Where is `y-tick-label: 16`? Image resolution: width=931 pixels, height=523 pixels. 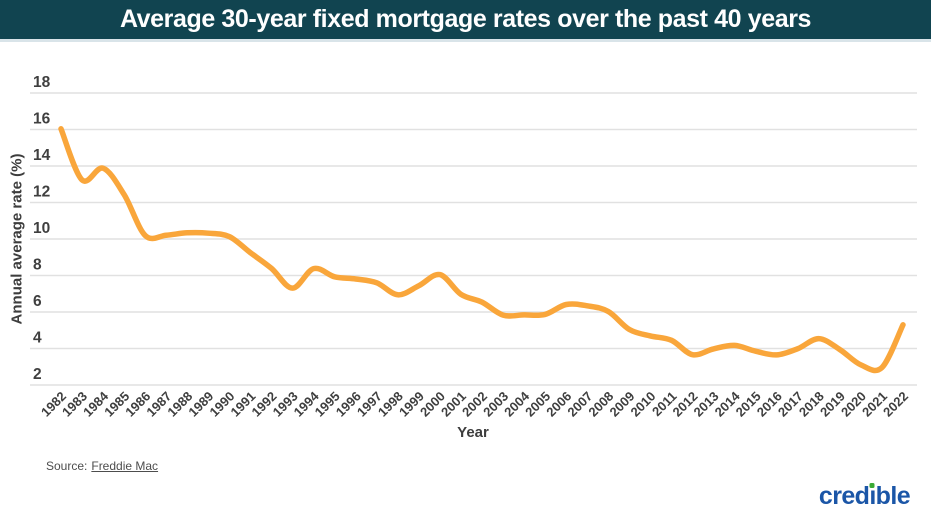 y-tick-label: 16 is located at coordinates (42, 119).